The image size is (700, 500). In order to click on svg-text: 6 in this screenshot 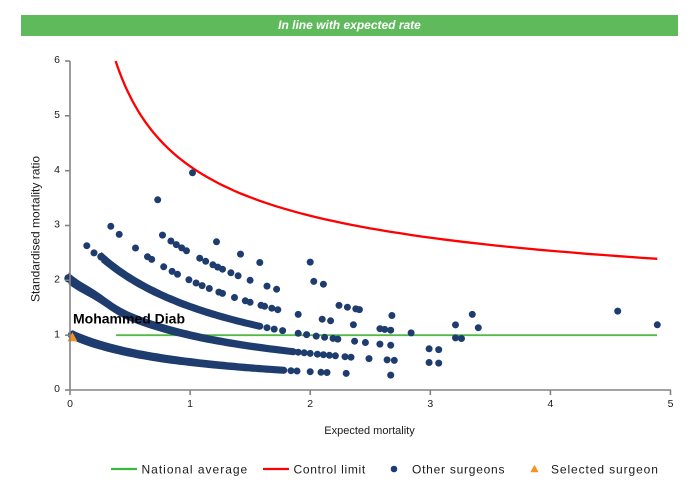, I will do `click(57, 60)`.